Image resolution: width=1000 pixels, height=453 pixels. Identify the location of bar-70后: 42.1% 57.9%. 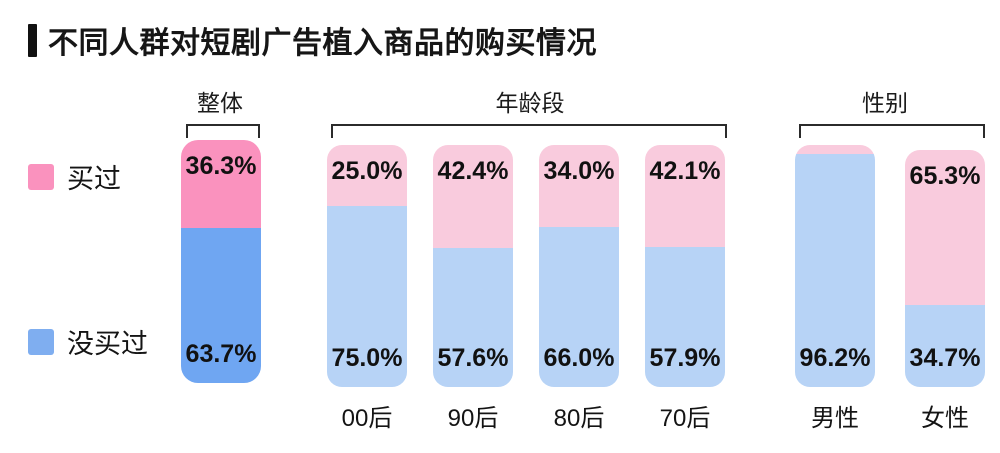
(685, 266).